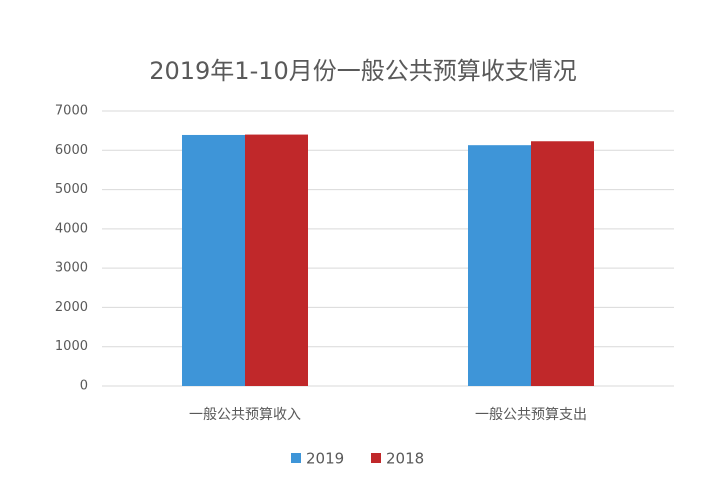 The image size is (726, 493). What do you see at coordinates (71, 111) in the screenshot?
I see `y-tick-label: 7000` at bounding box center [71, 111].